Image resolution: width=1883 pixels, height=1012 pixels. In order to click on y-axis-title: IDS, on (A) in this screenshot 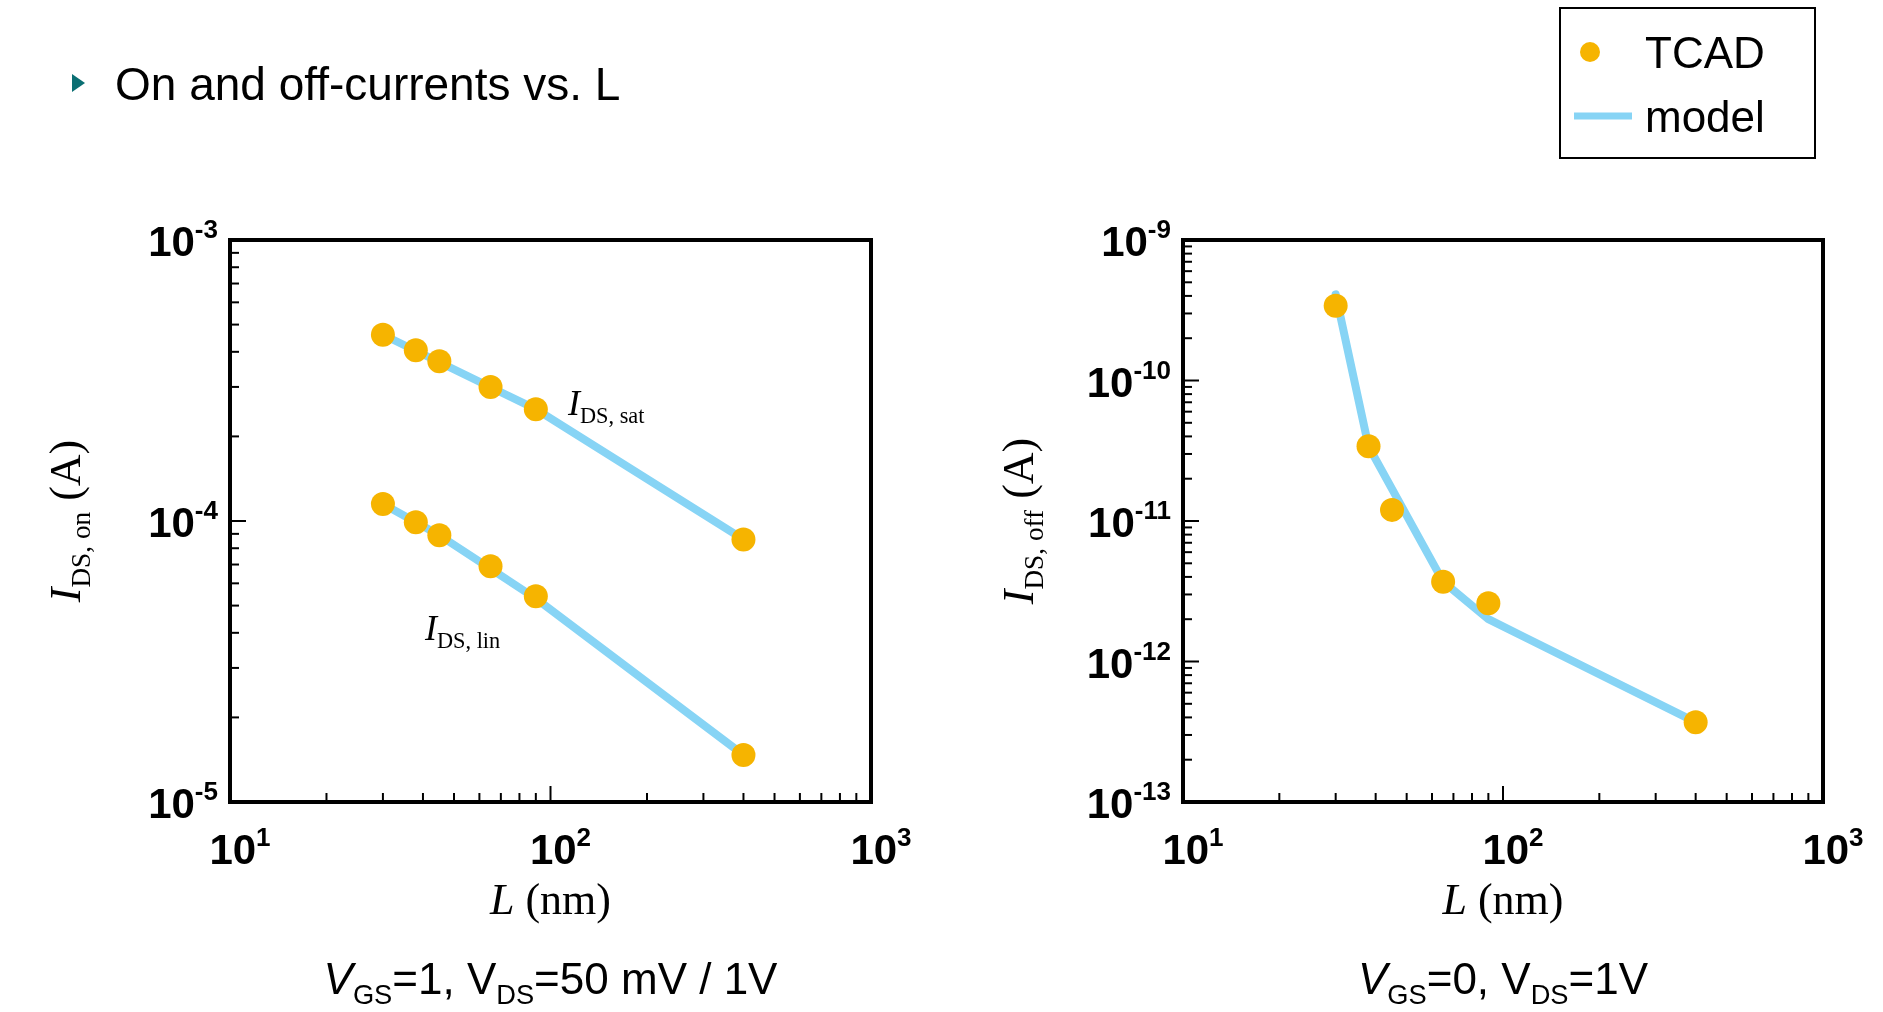, I will do `click(68, 521)`.